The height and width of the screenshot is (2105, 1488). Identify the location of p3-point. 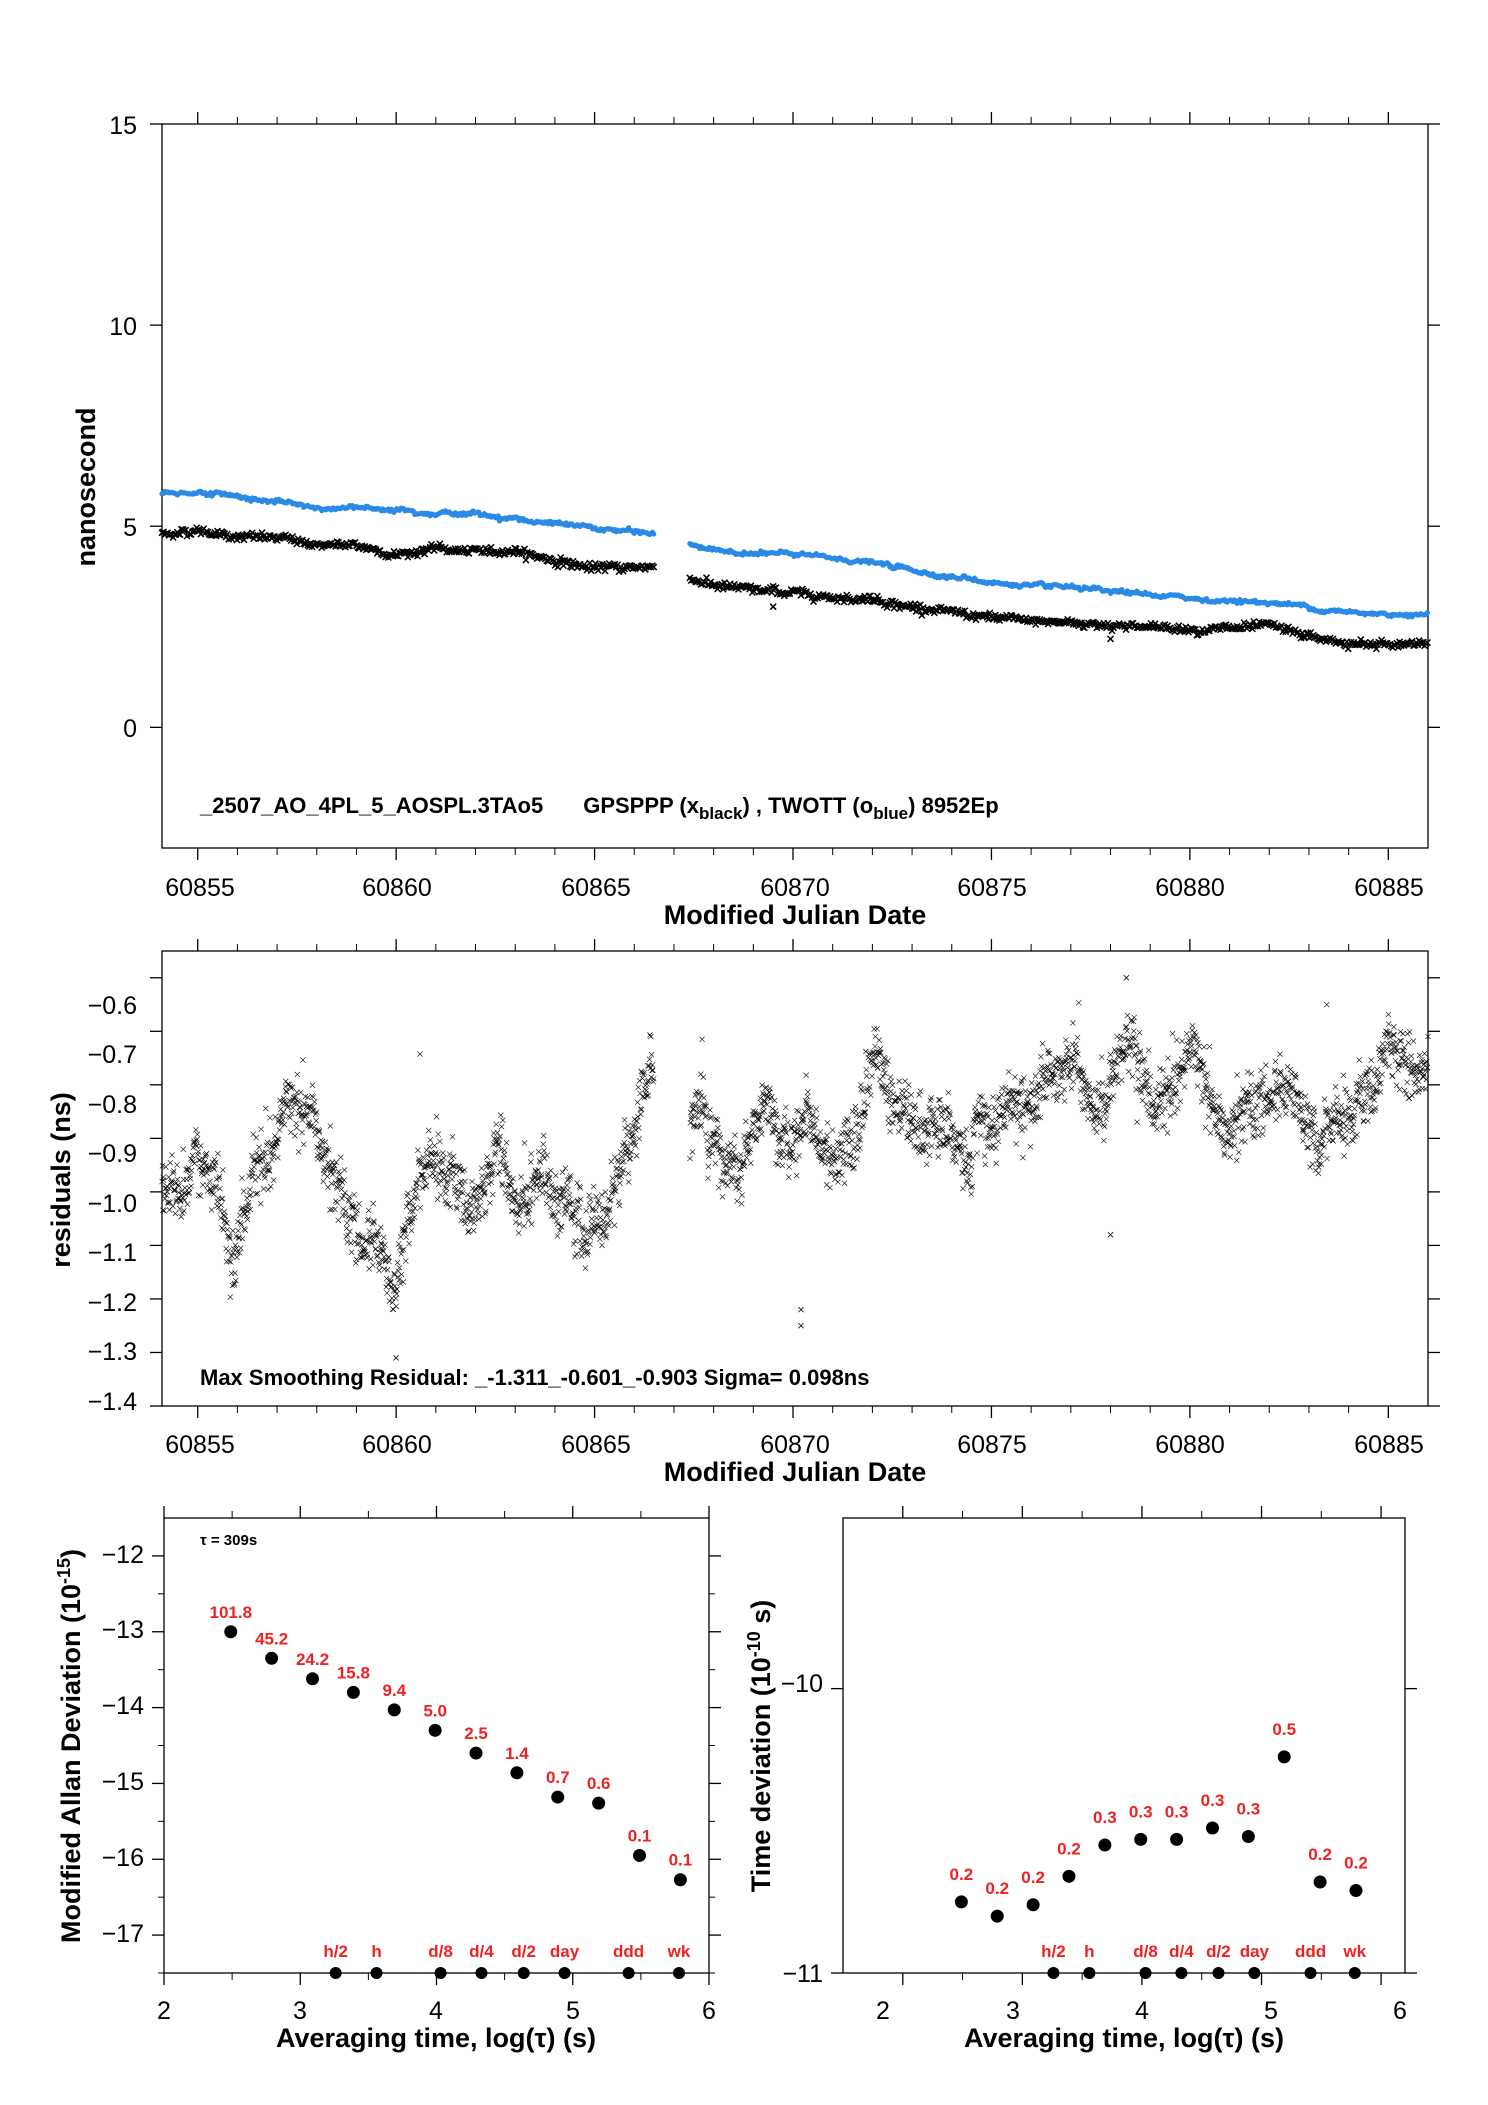
(599, 1803).